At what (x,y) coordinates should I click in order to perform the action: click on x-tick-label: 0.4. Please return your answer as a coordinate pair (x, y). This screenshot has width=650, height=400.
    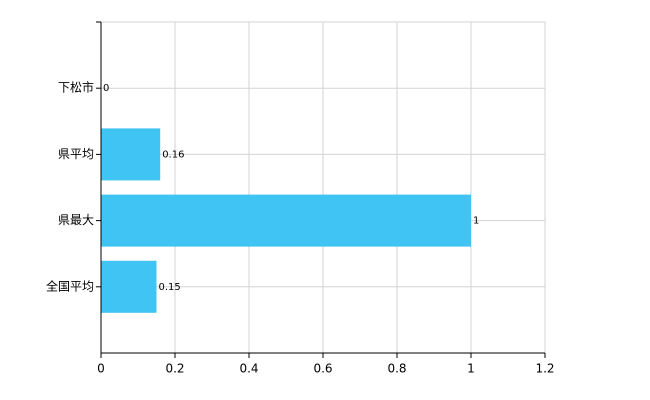
    Looking at the image, I should click on (248, 369).